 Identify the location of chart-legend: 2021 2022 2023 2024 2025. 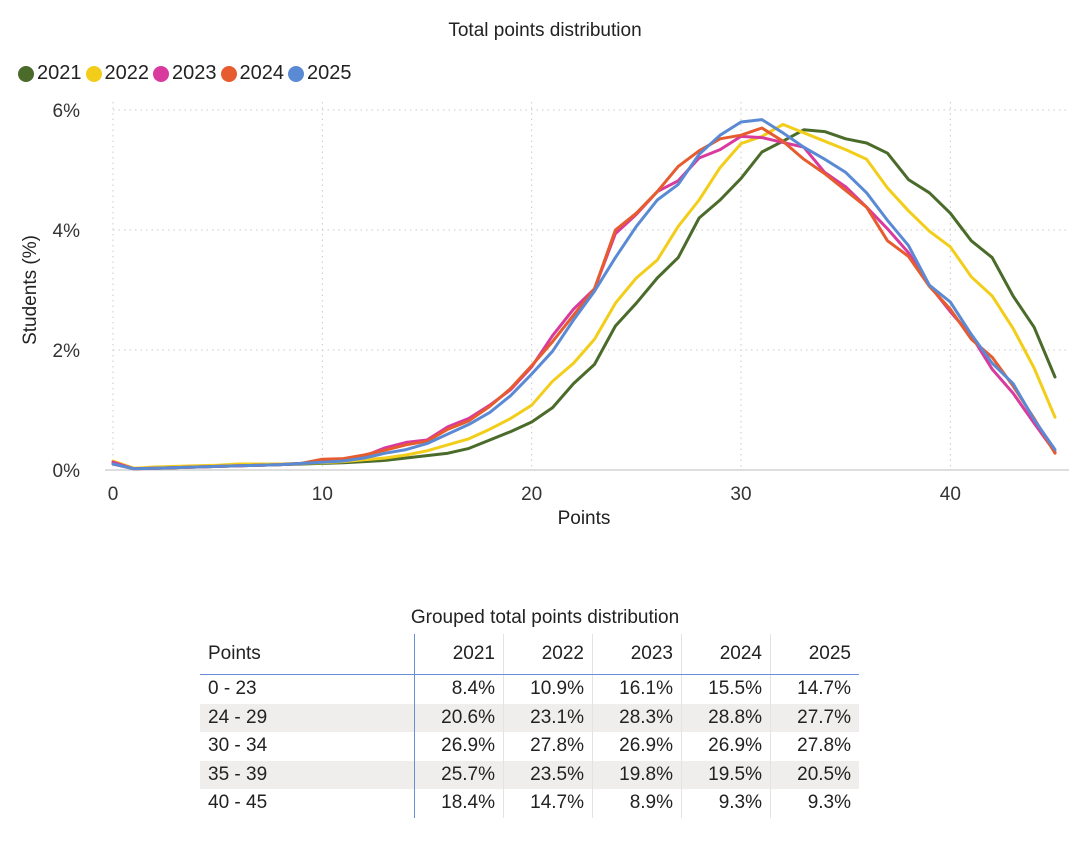
(187, 73).